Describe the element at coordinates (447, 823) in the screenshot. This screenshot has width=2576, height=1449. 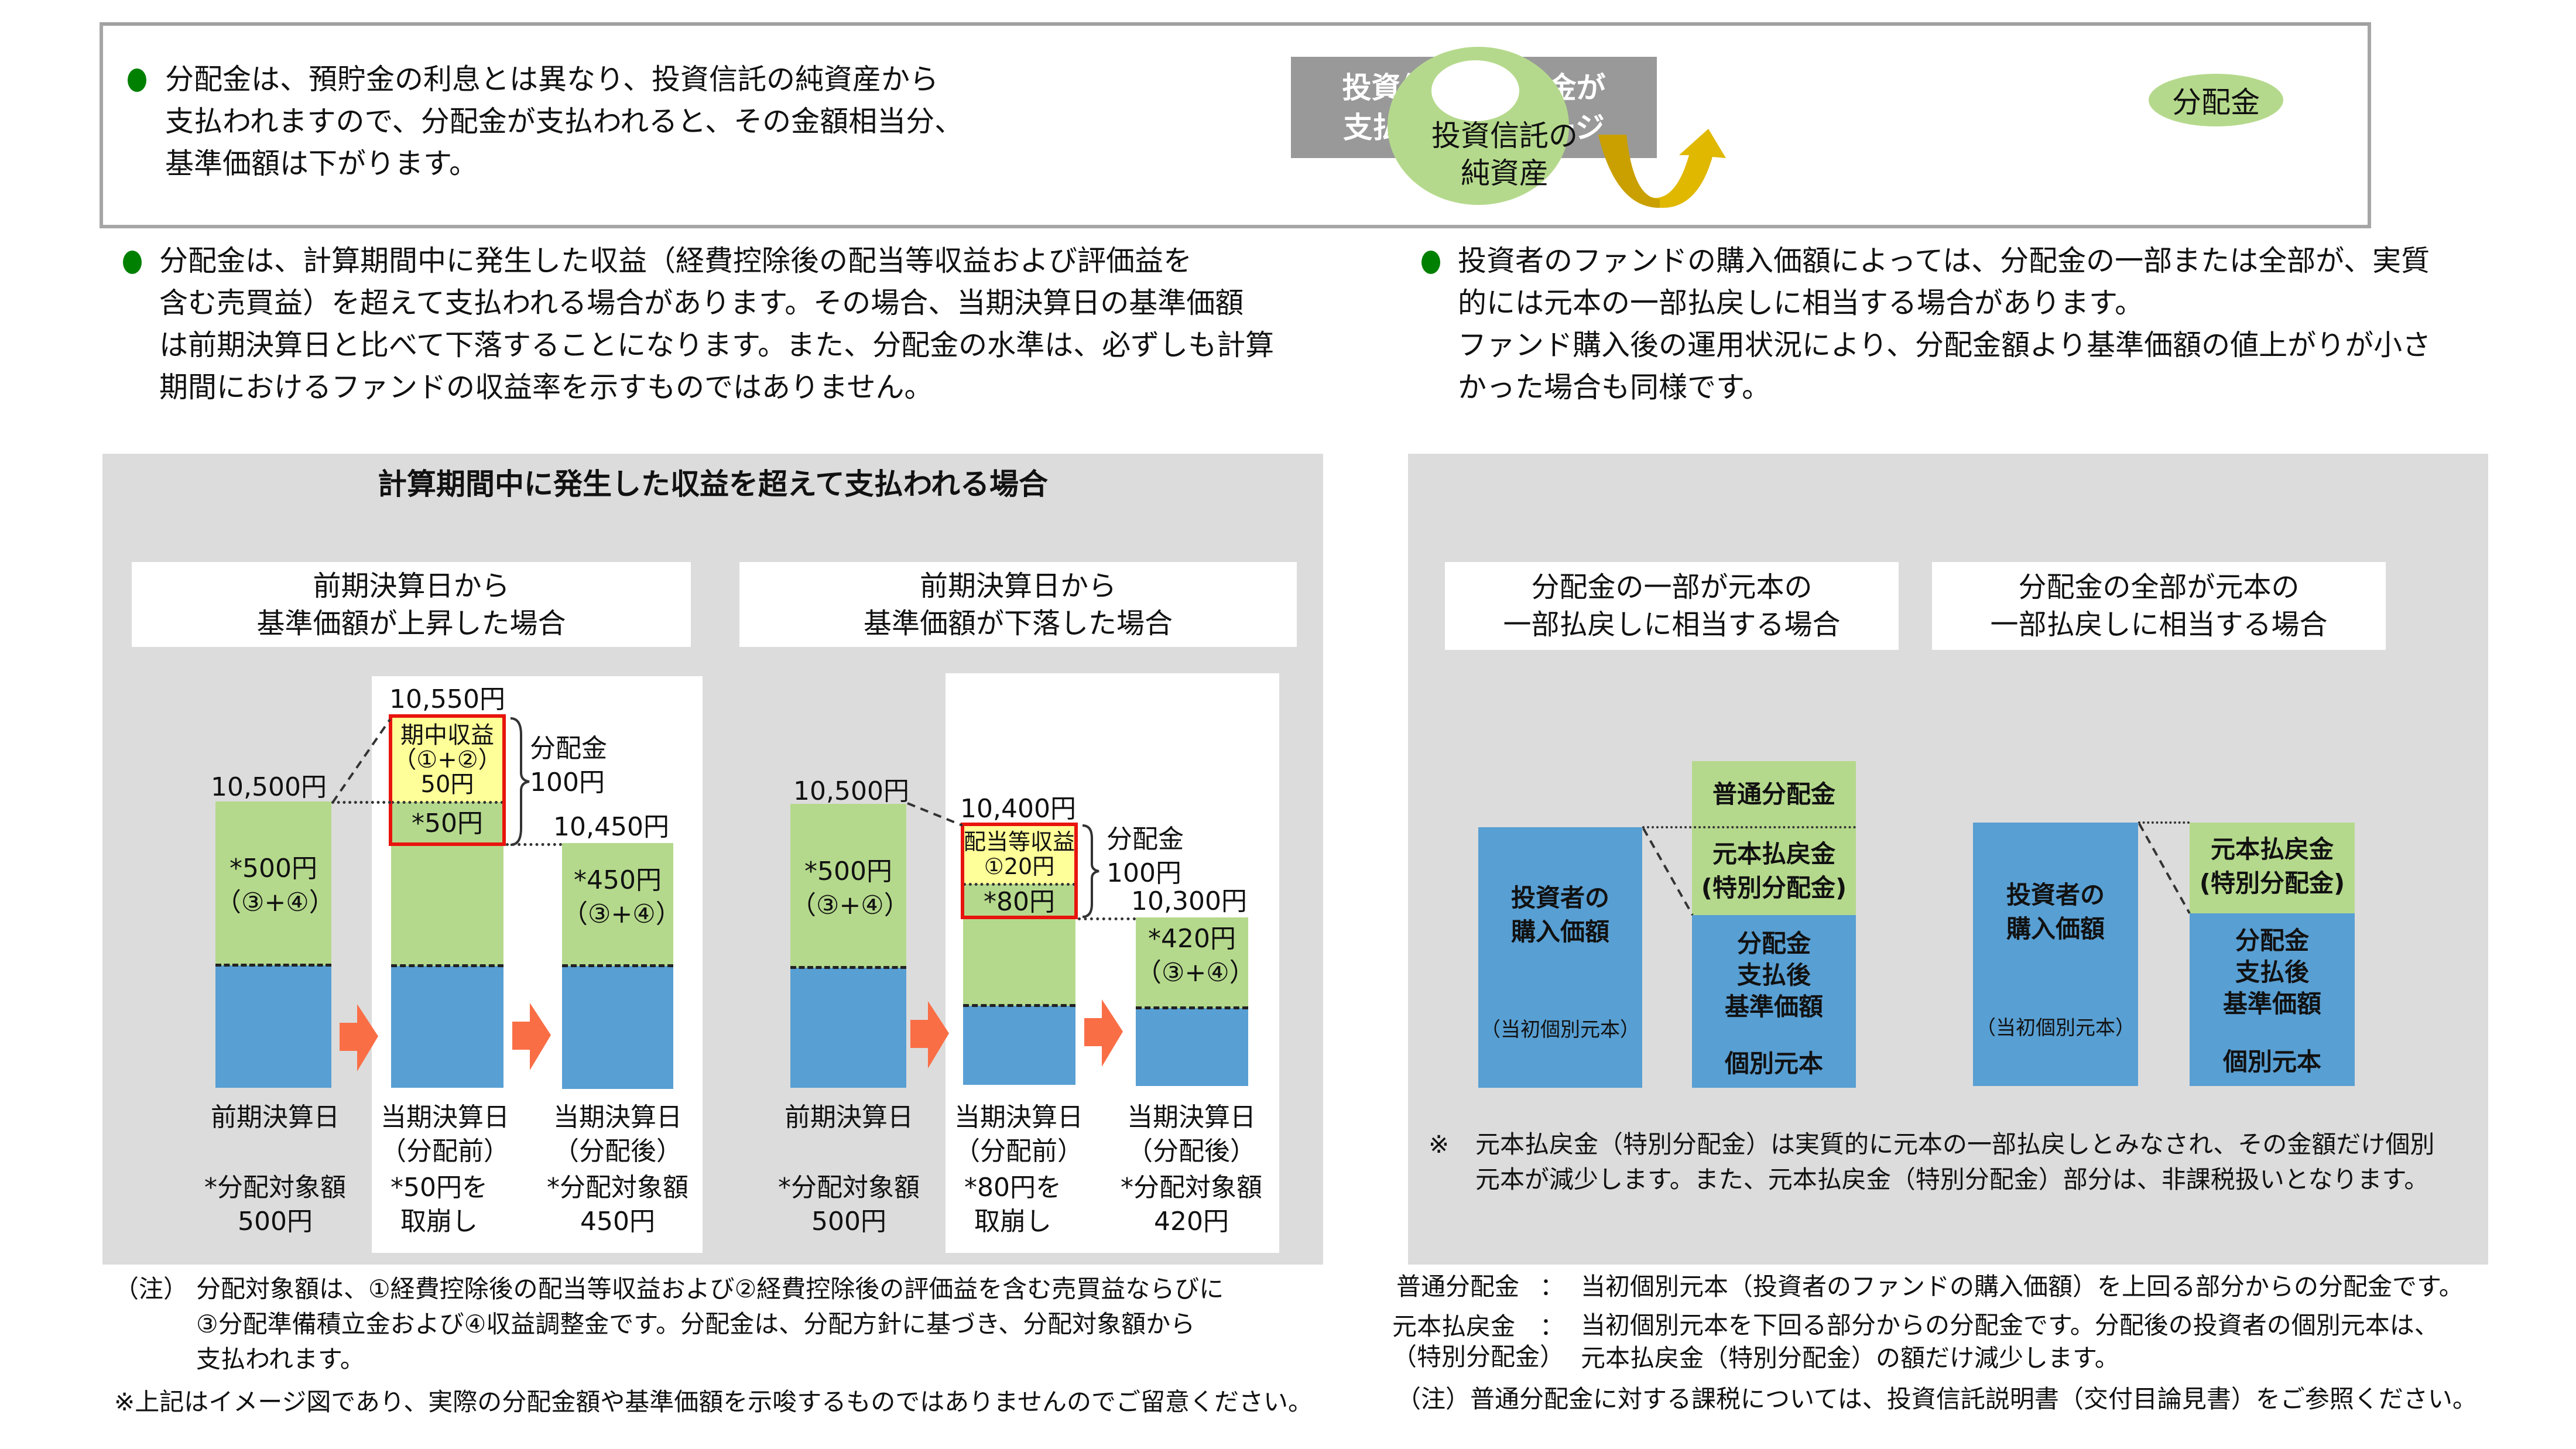
I see `case-up-drawdown-label: *50円` at that location.